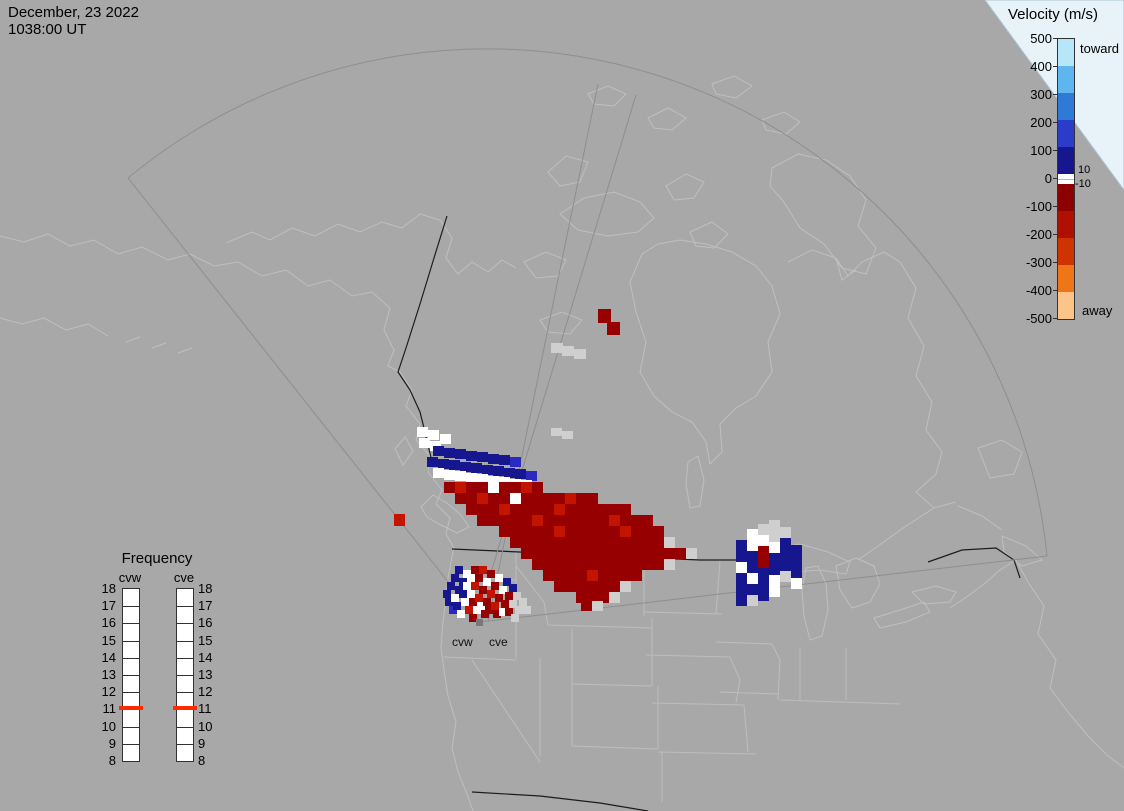 This screenshot has width=1124, height=811. I want to click on plot-header: December, 23 2022 1038:00 UT, so click(73, 21).